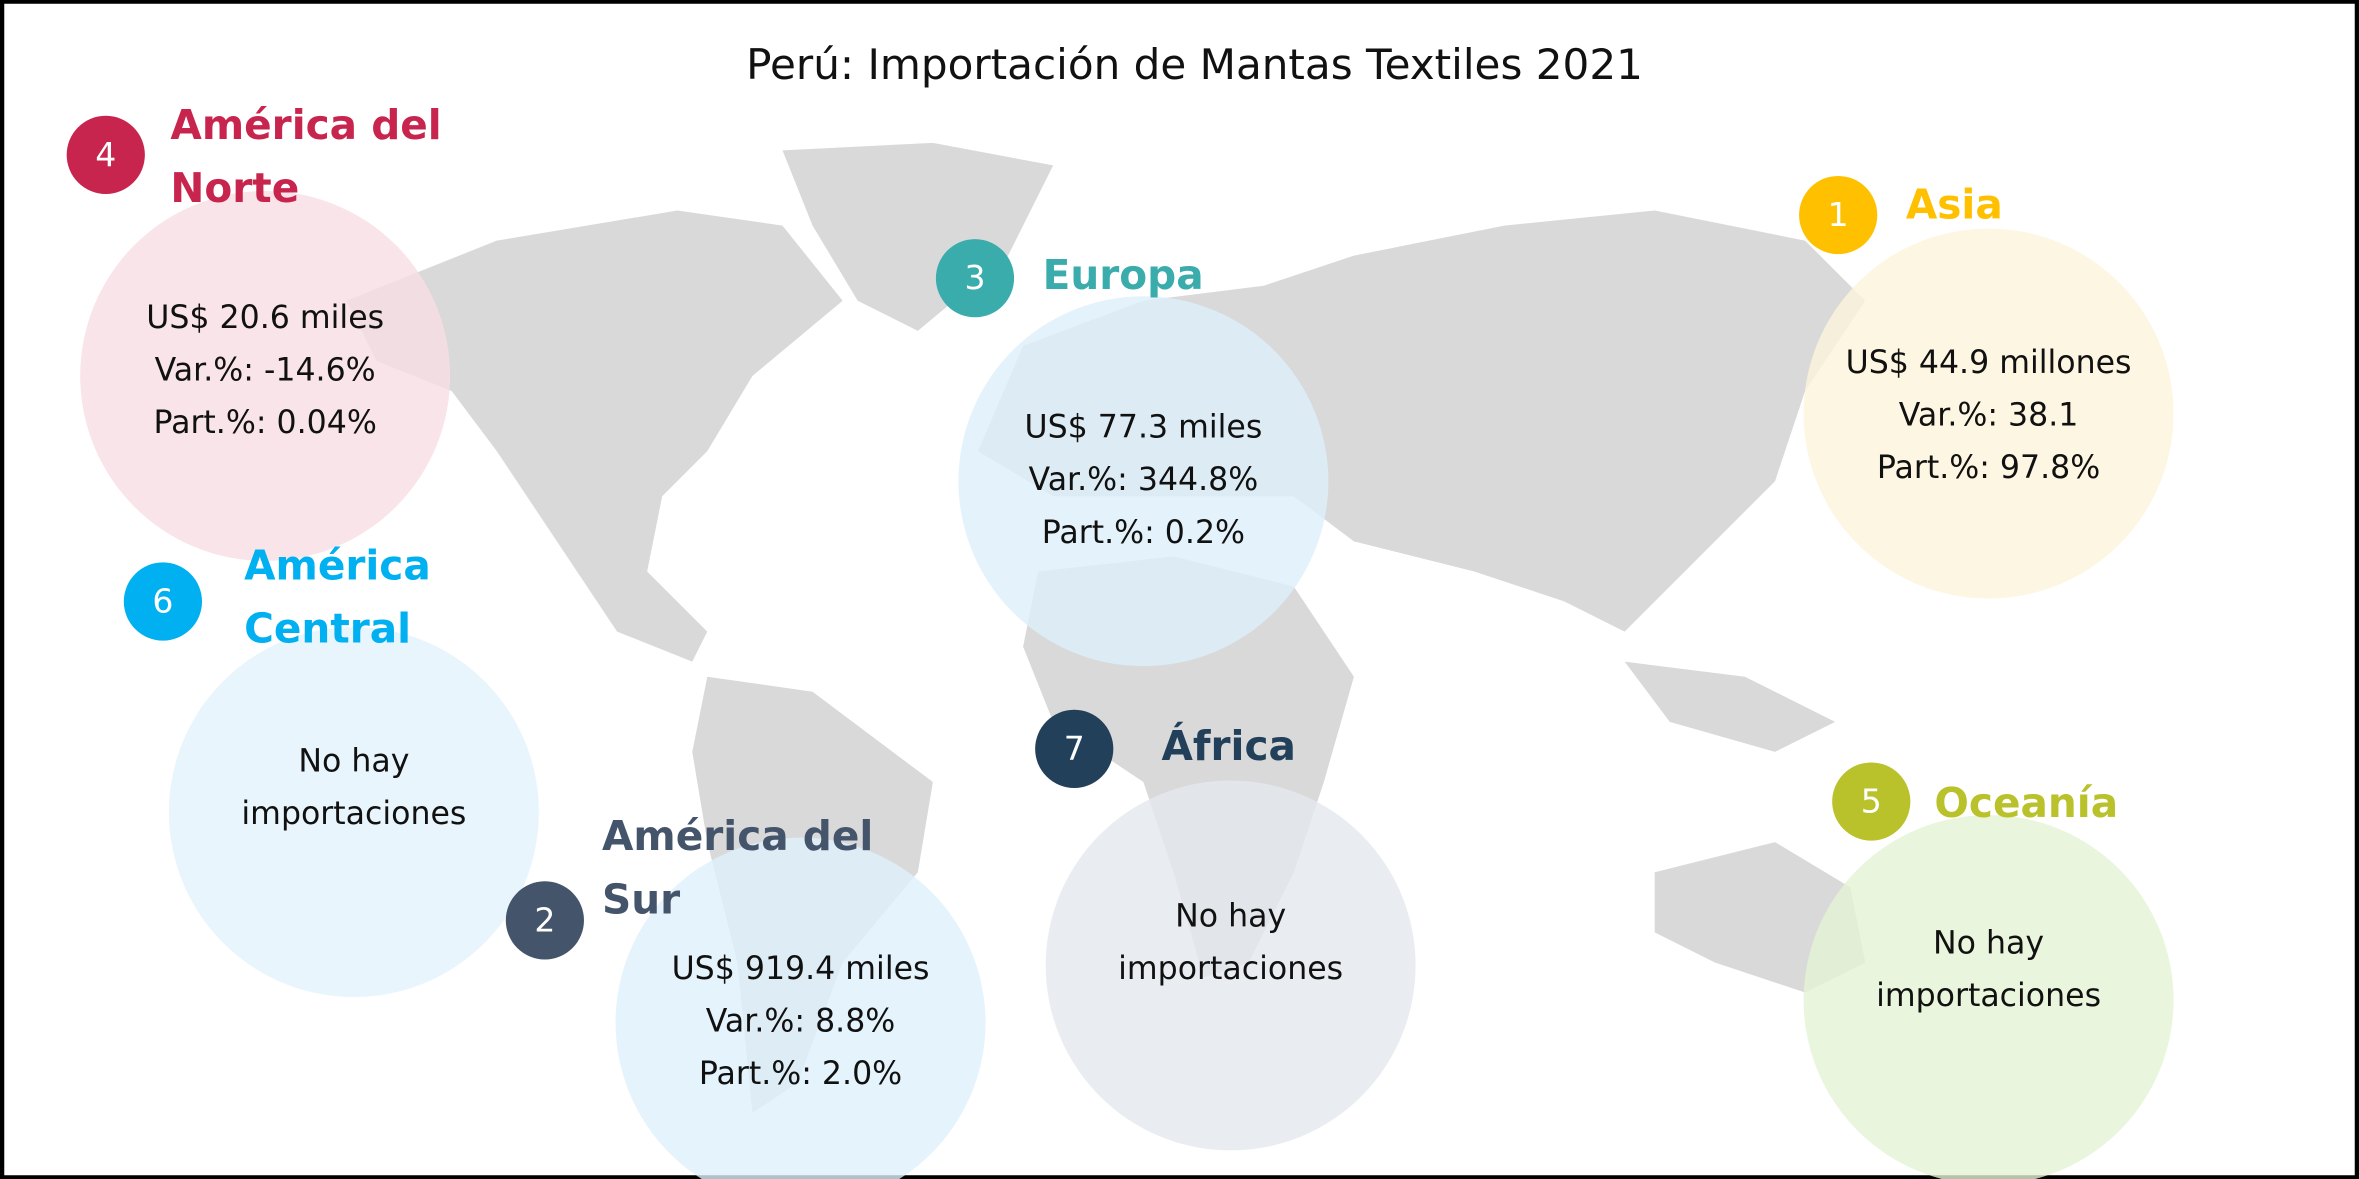  Describe the element at coordinates (1123, 275) in the screenshot. I see `region-name: Europa` at that location.